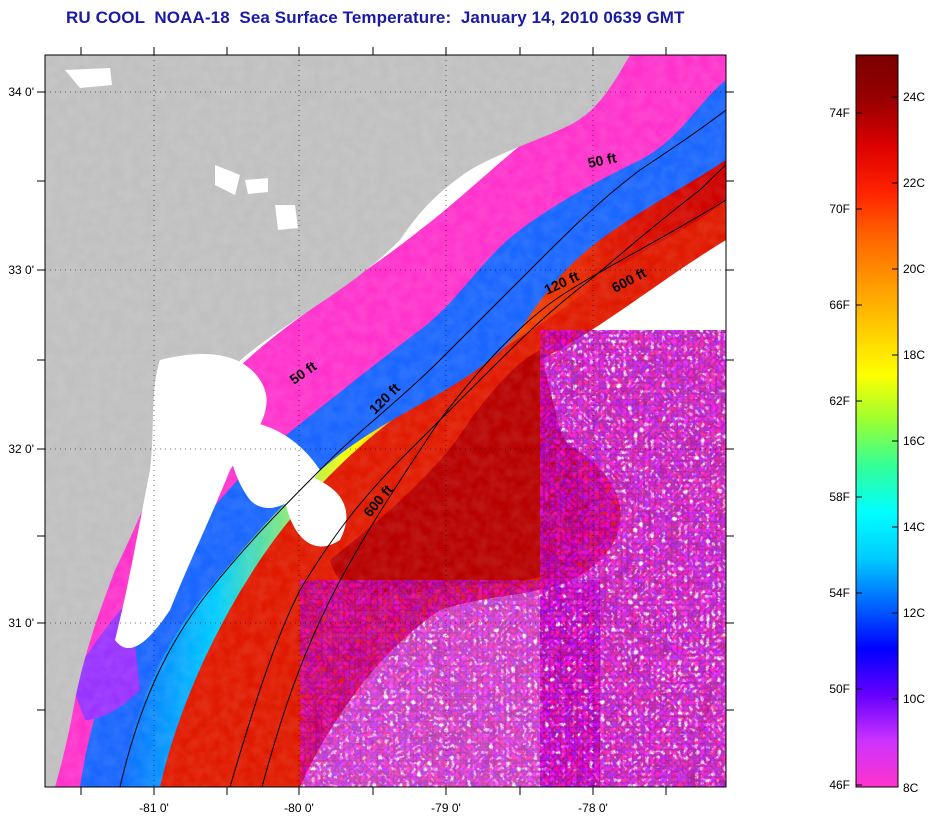  I want to click on lon-tick-label: -81 0', so click(154, 808).